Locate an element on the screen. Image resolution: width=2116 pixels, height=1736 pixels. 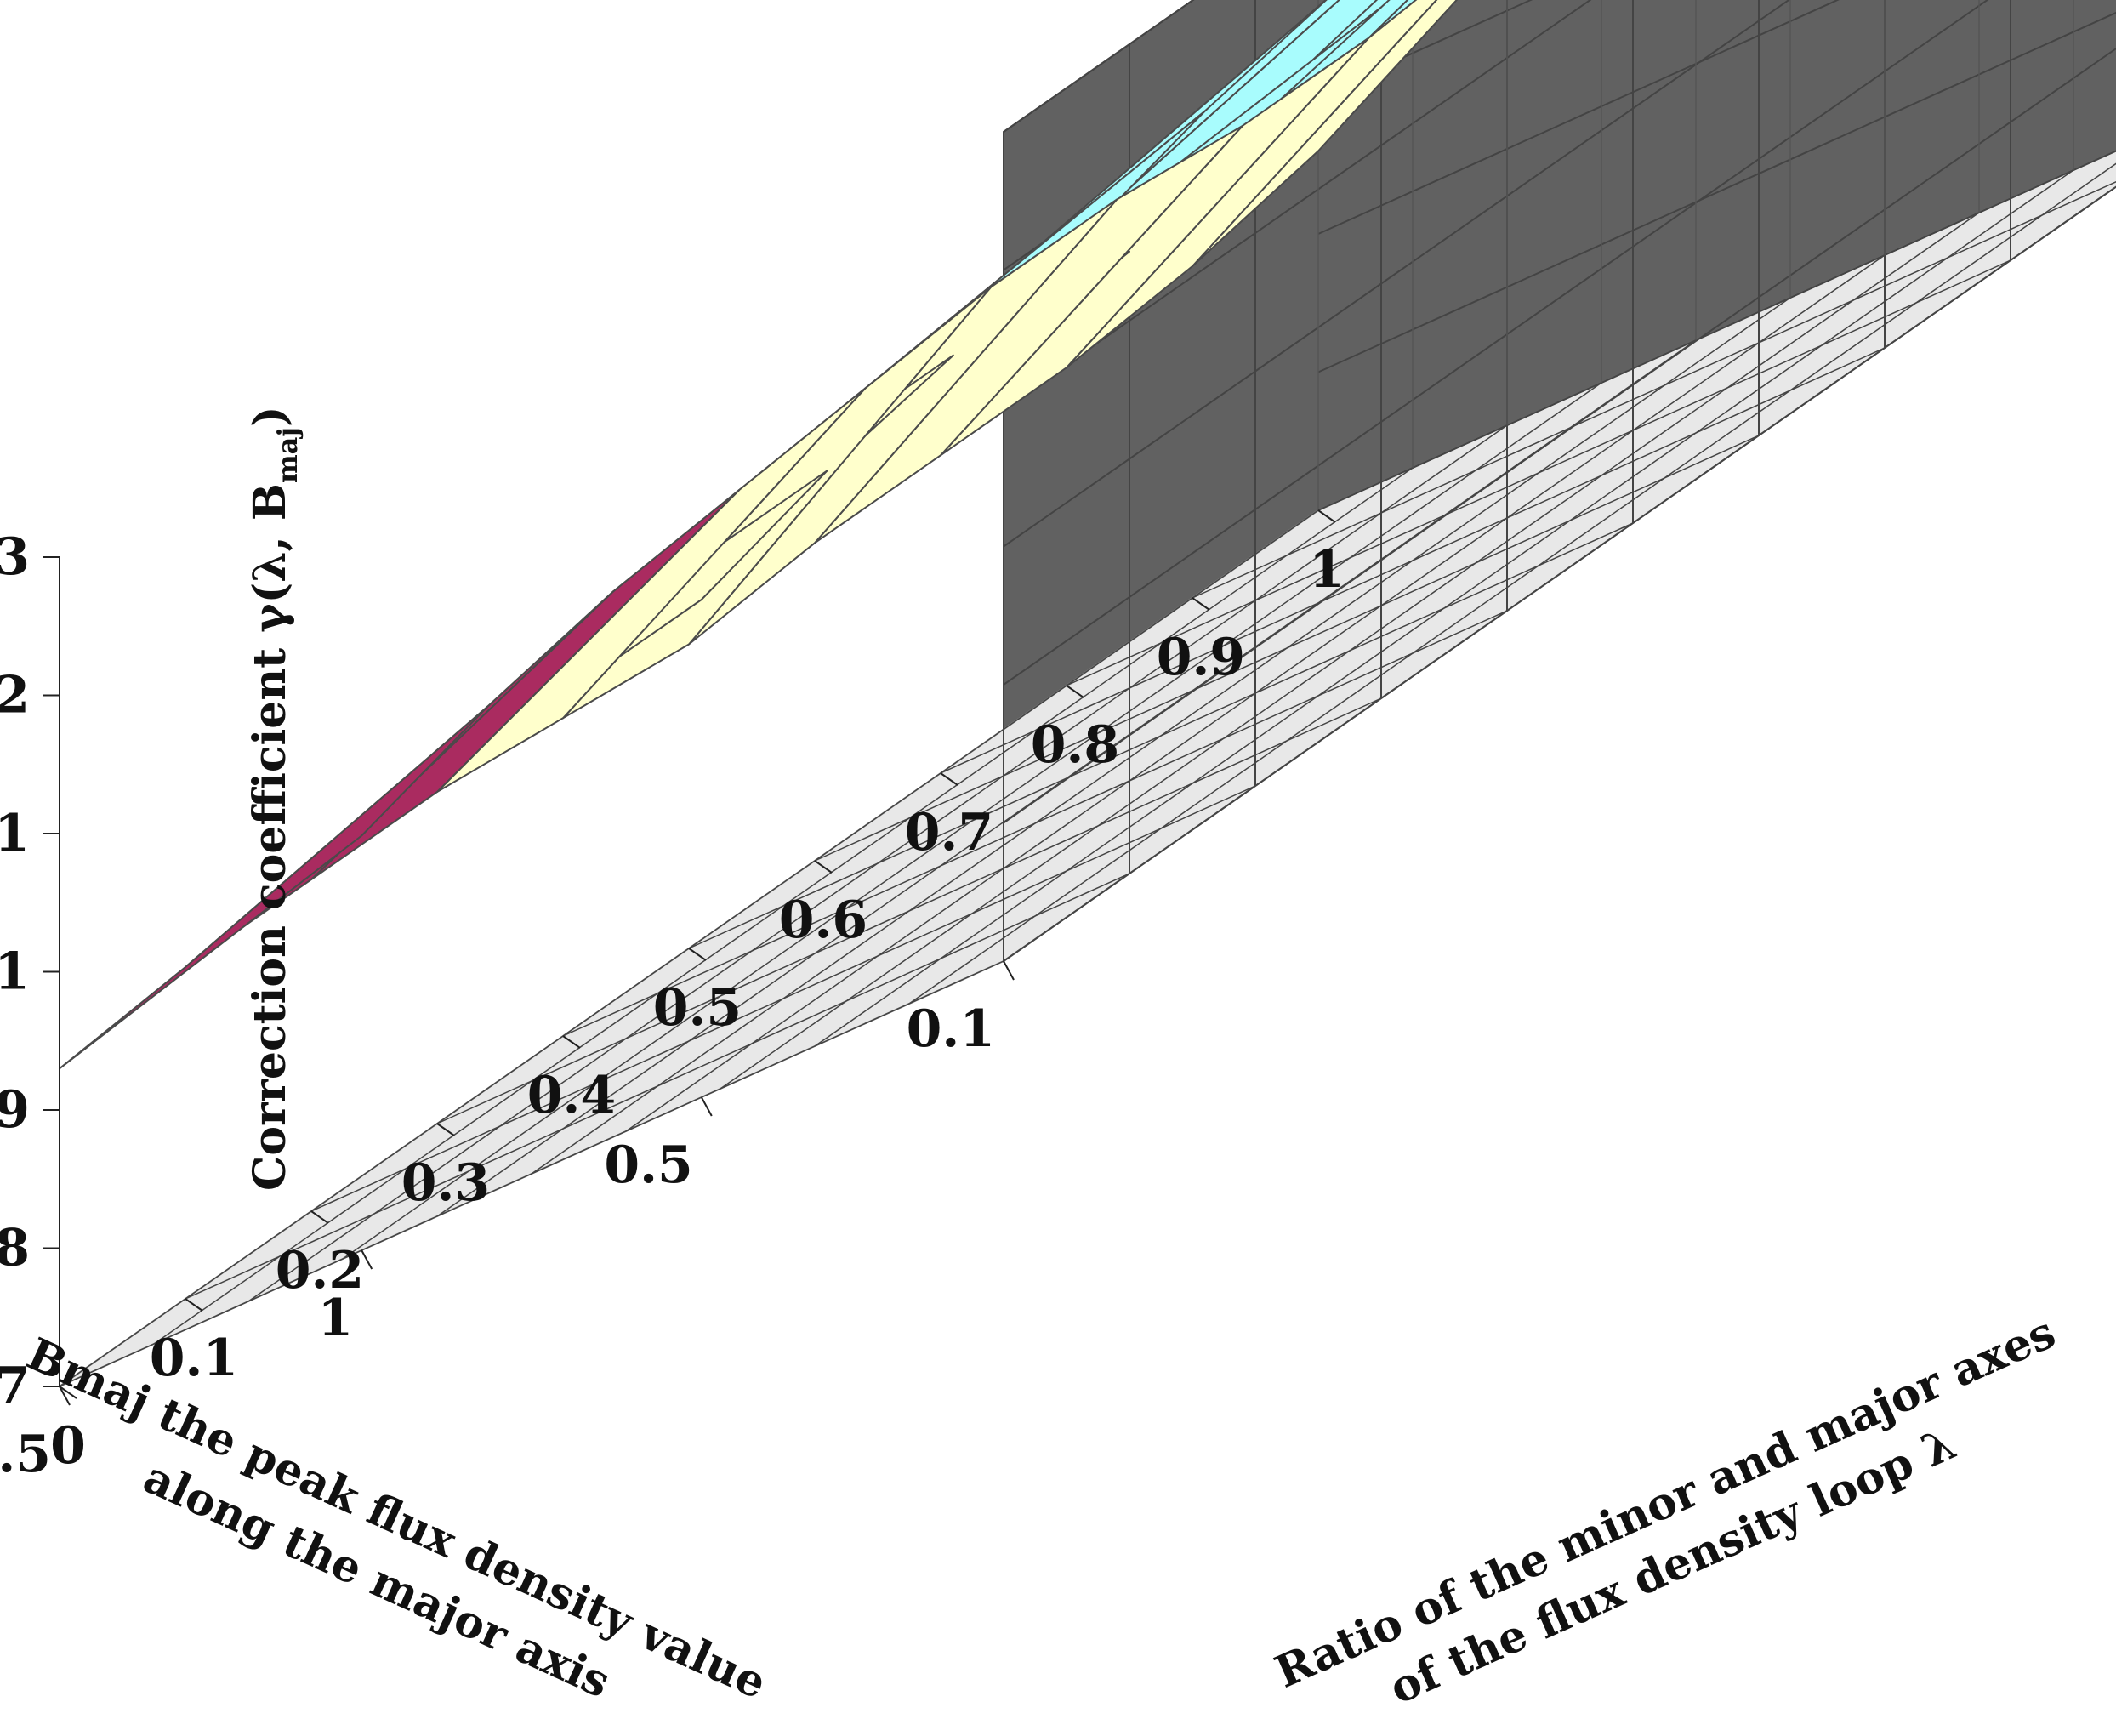
z-tick-label: 1.1 is located at coordinates (15, 833).